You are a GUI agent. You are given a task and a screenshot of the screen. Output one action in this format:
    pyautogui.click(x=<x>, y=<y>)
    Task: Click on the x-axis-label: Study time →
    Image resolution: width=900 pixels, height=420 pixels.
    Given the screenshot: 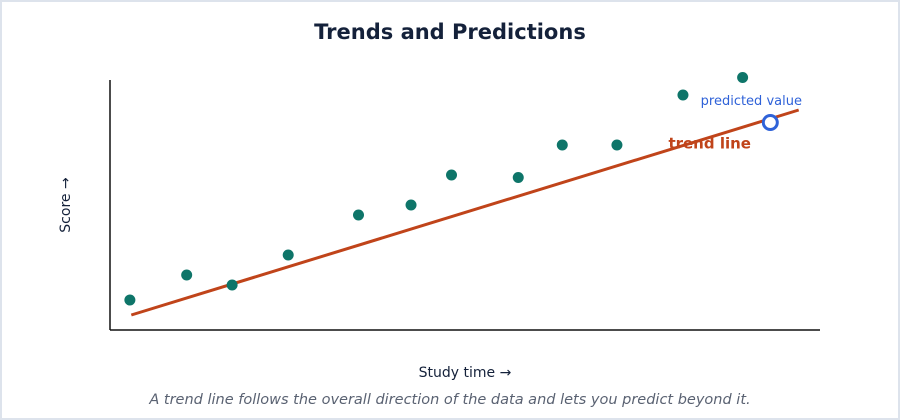 What is the action you would take?
    pyautogui.click(x=465, y=373)
    